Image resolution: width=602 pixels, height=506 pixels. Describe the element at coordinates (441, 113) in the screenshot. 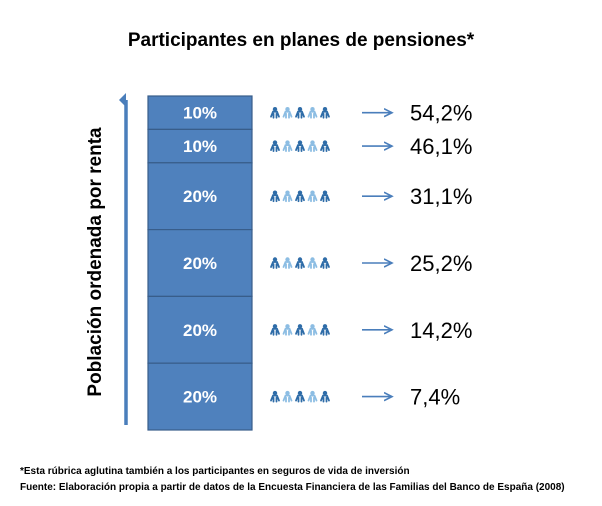

I see `participation-value: 54,2%` at that location.